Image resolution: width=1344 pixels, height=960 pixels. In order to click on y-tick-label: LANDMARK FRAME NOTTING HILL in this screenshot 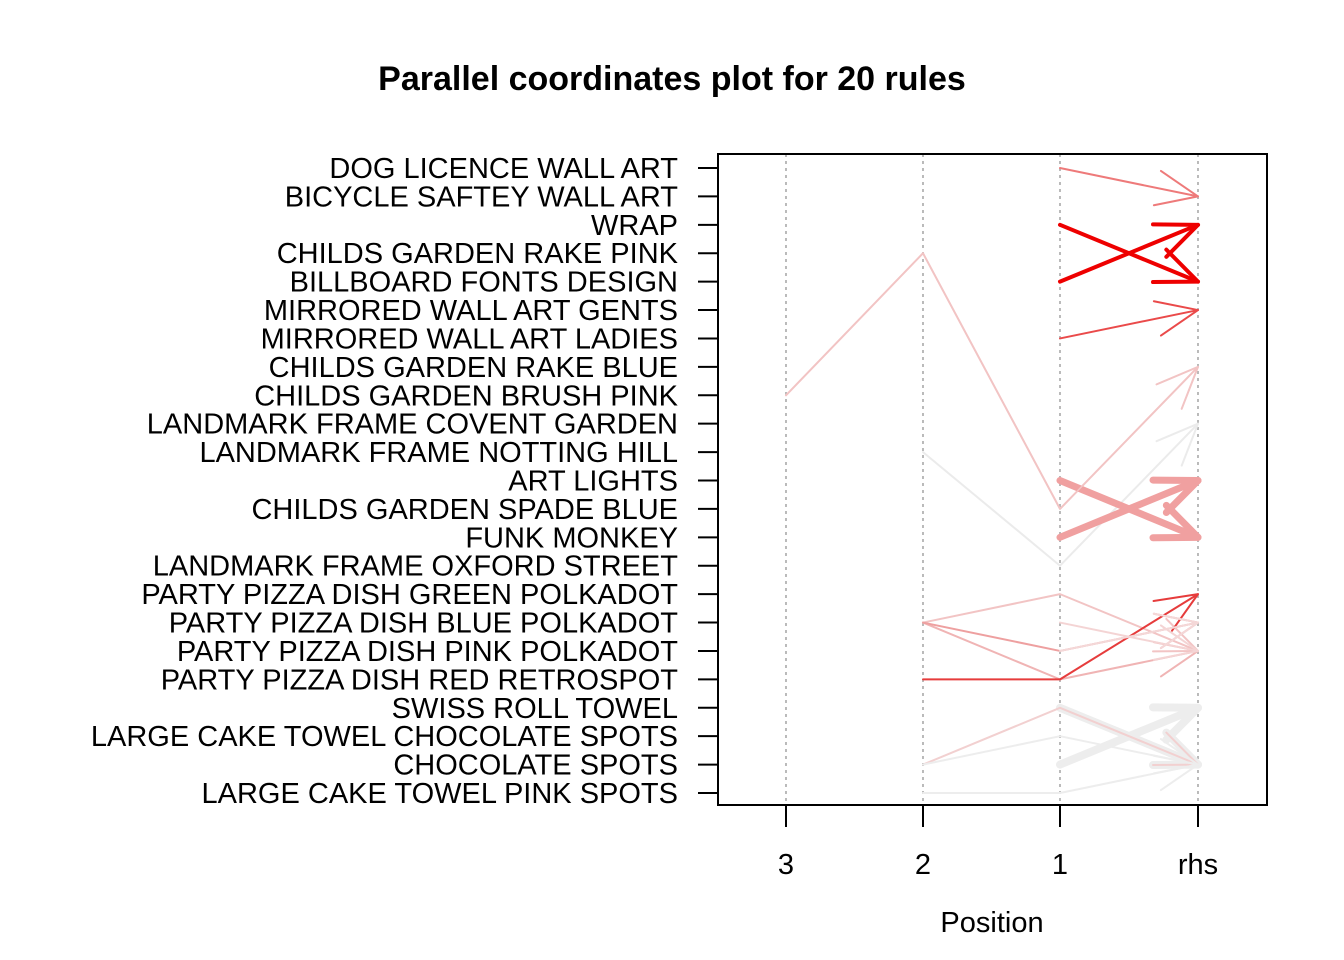, I will do `click(438, 453)`.